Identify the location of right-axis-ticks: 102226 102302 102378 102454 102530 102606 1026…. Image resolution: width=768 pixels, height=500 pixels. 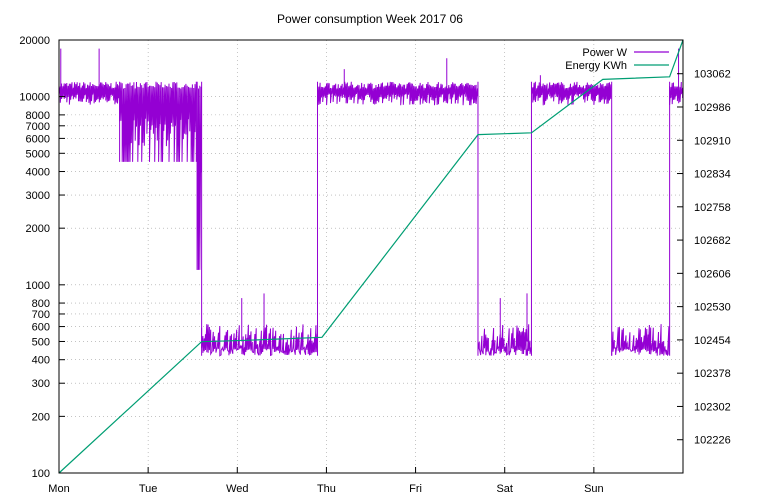
(704, 258).